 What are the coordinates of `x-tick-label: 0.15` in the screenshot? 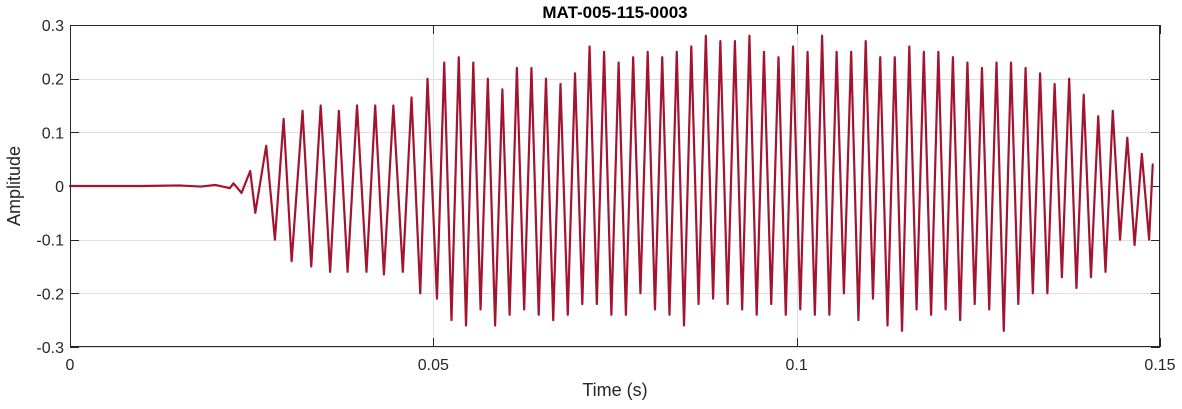 It's located at (1159, 365).